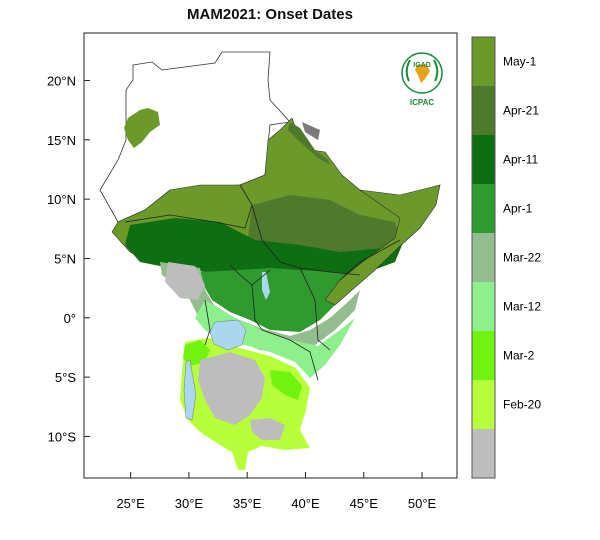 The height and width of the screenshot is (540, 600). I want to click on logo-top-text: IGAD, so click(422, 65).